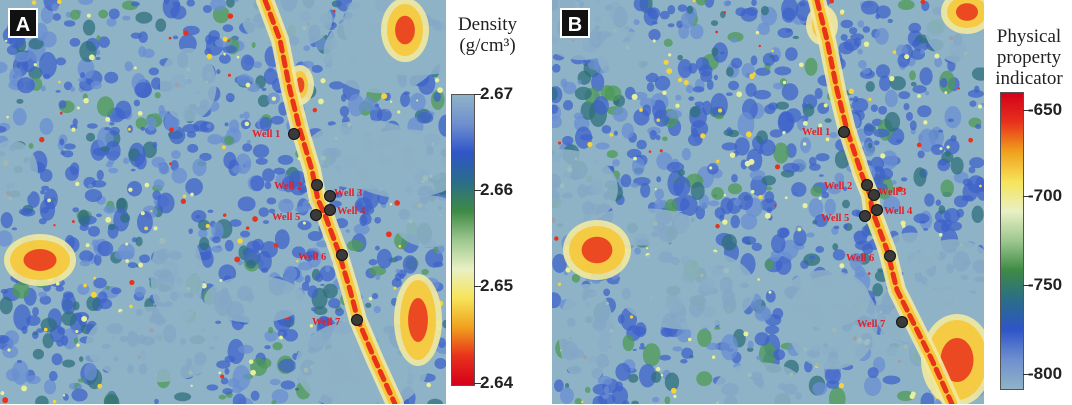 Image resolution: width=1072 pixels, height=405 pixels. Describe the element at coordinates (497, 382) in the screenshot. I see `colorbar-tick-label: 2.64` at that location.